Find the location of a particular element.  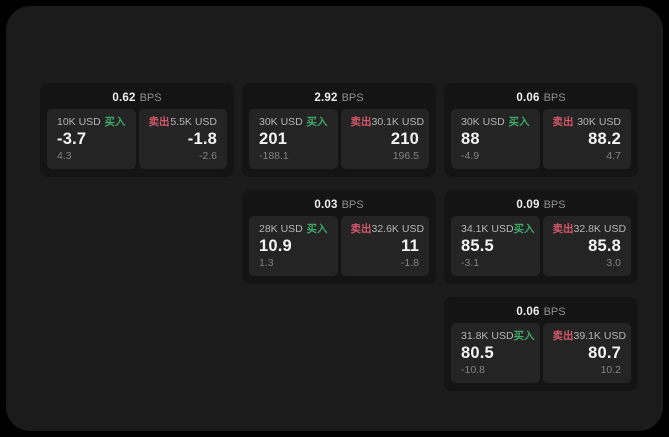

buy-label-row: 34.1K USD 买入 is located at coordinates (498, 229).